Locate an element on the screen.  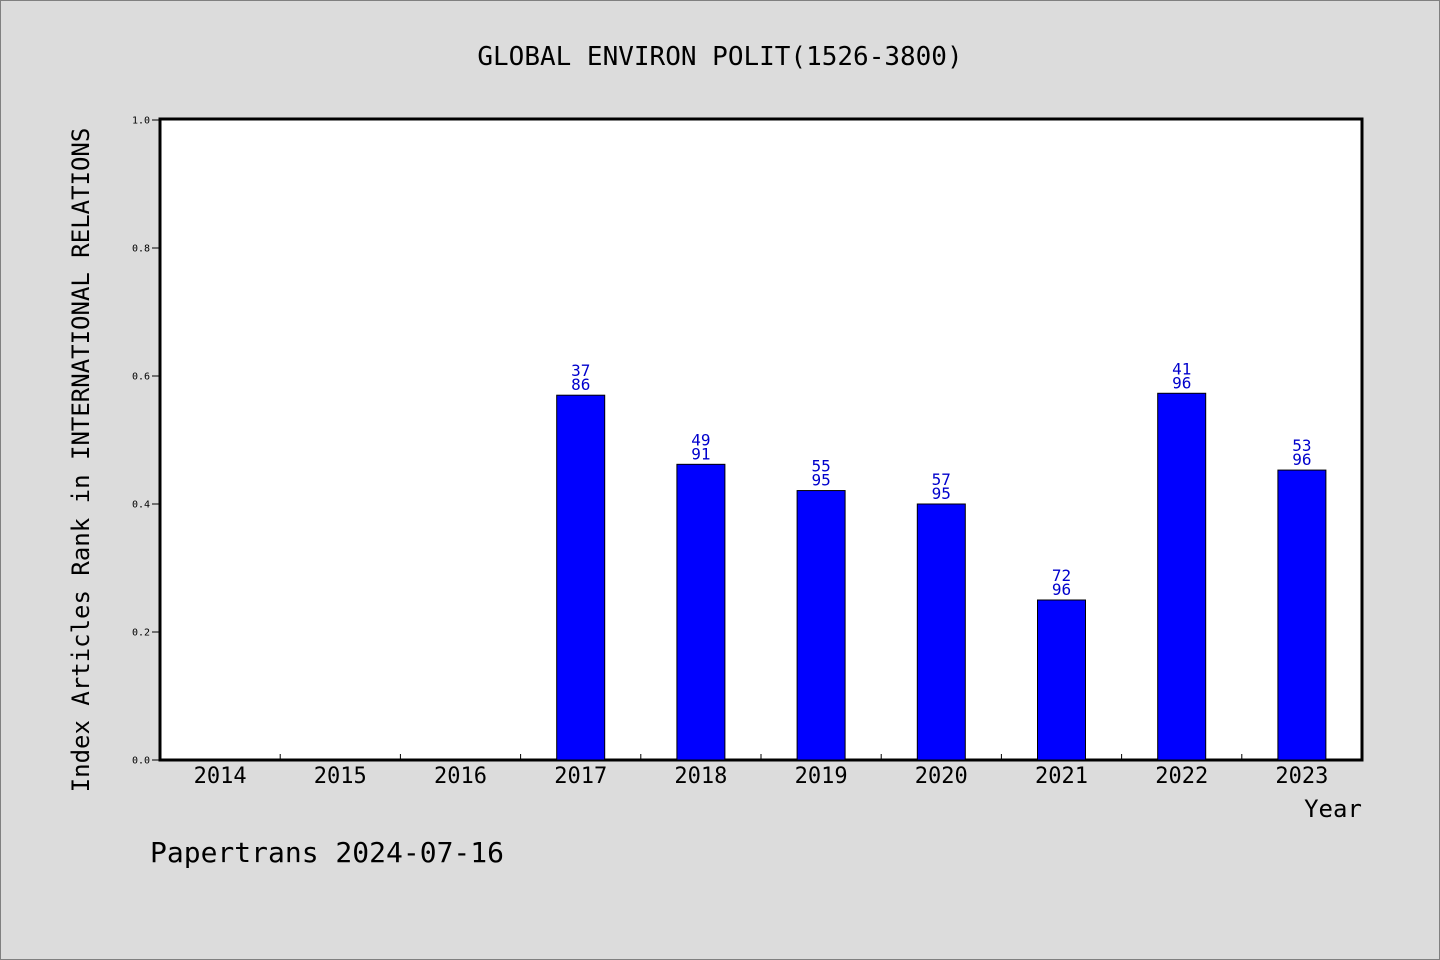
x-tick-label: 2014 is located at coordinates (220, 776).